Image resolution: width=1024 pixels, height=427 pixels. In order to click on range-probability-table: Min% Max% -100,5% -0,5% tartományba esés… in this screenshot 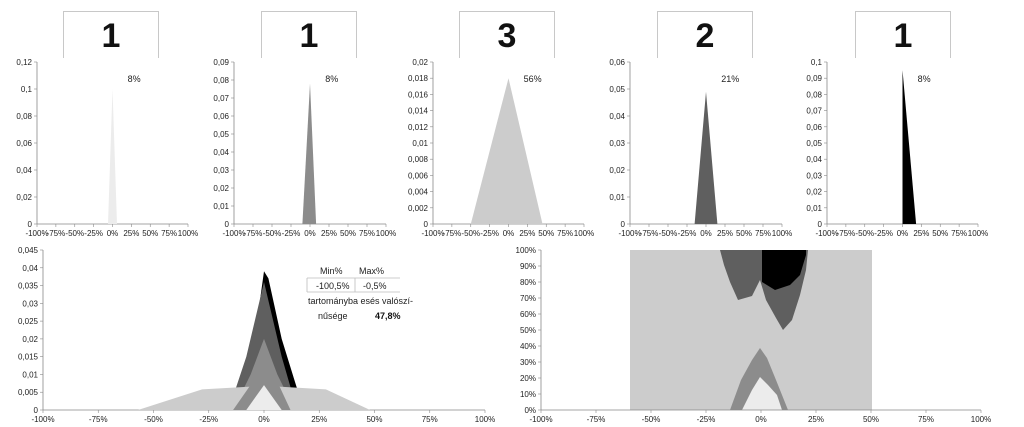, I will do `click(359, 293)`.